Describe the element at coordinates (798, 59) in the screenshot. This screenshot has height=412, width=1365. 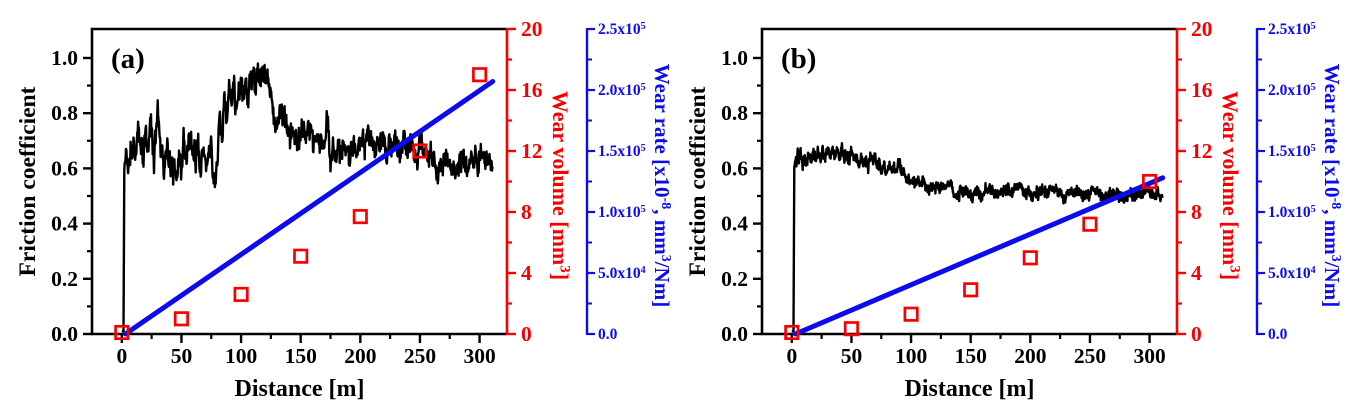
I see `panel-label: (b)` at that location.